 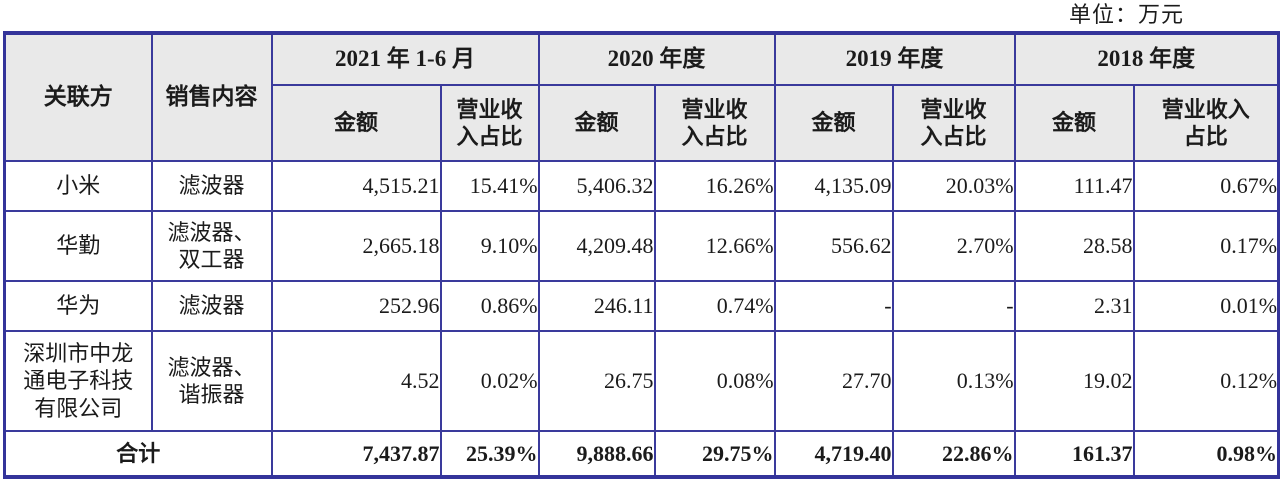 What do you see at coordinates (1074, 246) in the screenshot?
I see `table-cell: 28.58` at bounding box center [1074, 246].